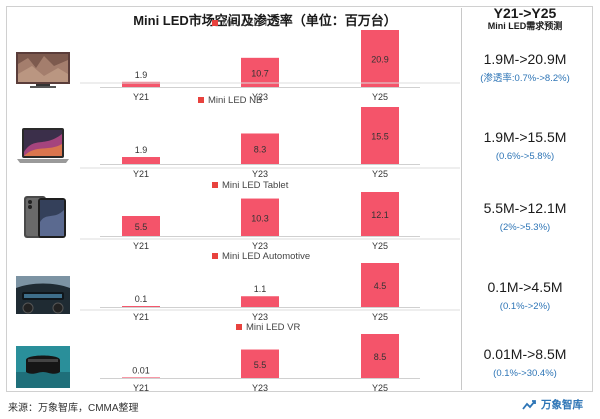 This screenshot has width=600, height=419. What do you see at coordinates (43, 367) in the screenshot?
I see `vr-headset-icon` at bounding box center [43, 367].